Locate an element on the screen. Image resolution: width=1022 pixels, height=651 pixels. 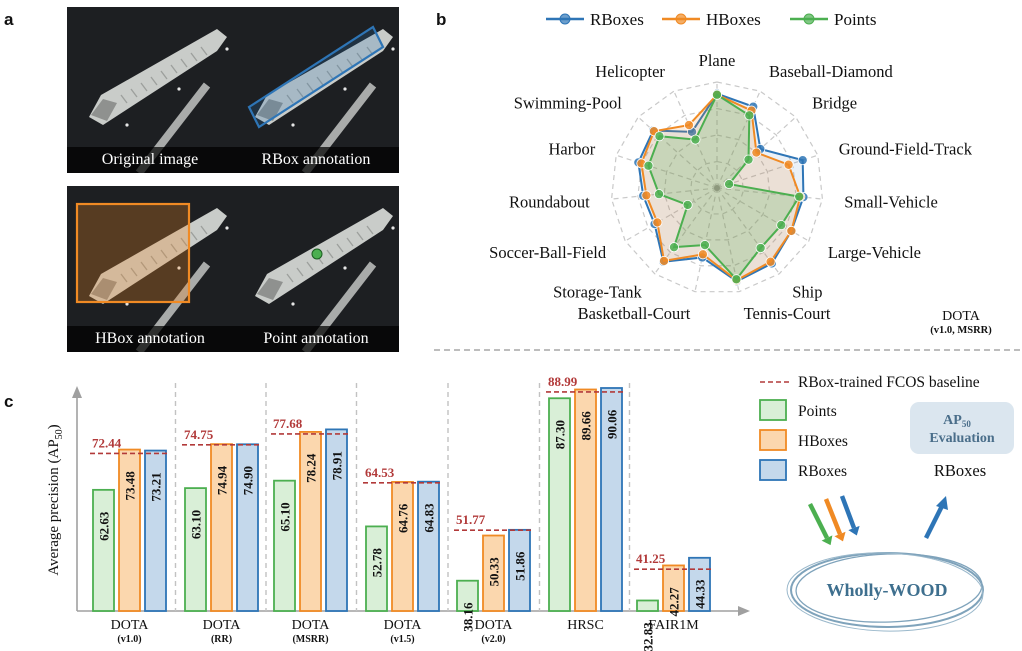
bar-value-label: 51.86 is located at coordinates (520, 566).